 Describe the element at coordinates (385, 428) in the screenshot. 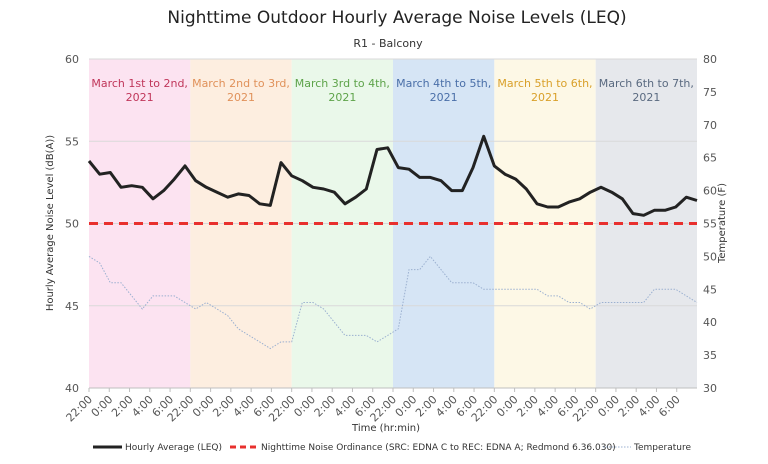

I see `x-axis-label: Time (hr:min)` at that location.